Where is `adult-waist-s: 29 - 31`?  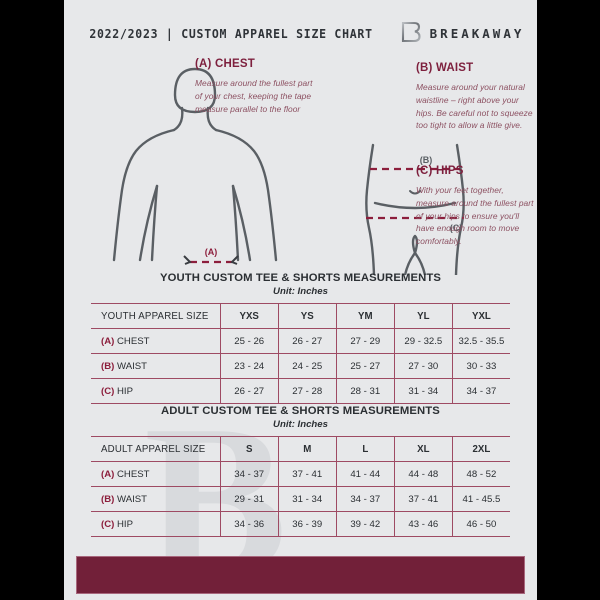 adult-waist-s: 29 - 31 is located at coordinates (249, 499).